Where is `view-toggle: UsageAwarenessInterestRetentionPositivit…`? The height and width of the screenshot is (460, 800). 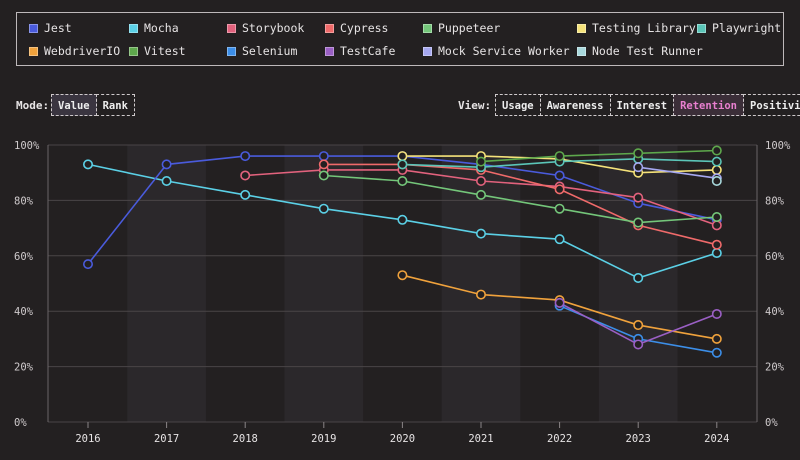 view-toggle: UsageAwarenessInterestRetentionPositivit… is located at coordinates (647, 105).